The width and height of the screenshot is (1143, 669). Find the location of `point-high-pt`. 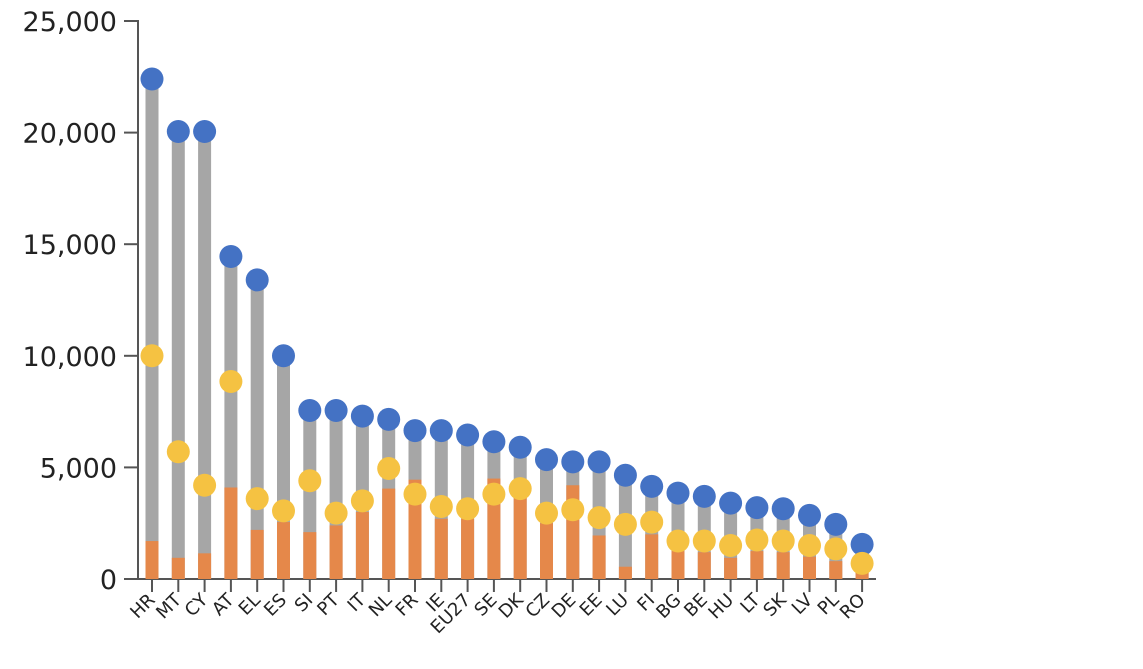

point-high-pt is located at coordinates (336, 410).